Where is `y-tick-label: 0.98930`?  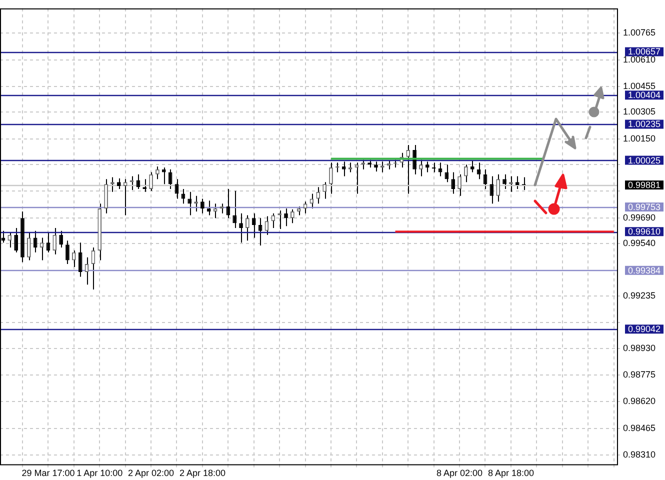
y-tick-label: 0.98930 is located at coordinates (639, 347).